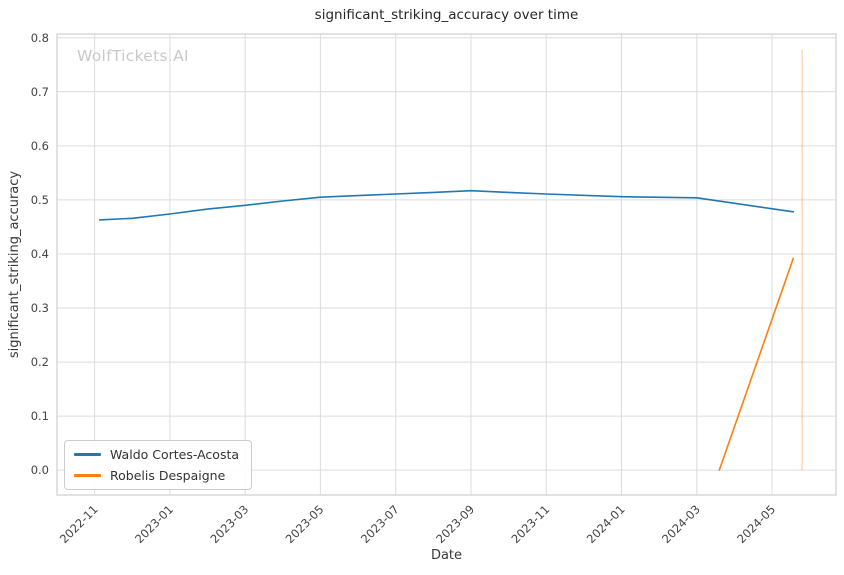 This screenshot has height=575, width=844. Describe the element at coordinates (40, 92) in the screenshot. I see `y-tick-label: 0.7` at that location.